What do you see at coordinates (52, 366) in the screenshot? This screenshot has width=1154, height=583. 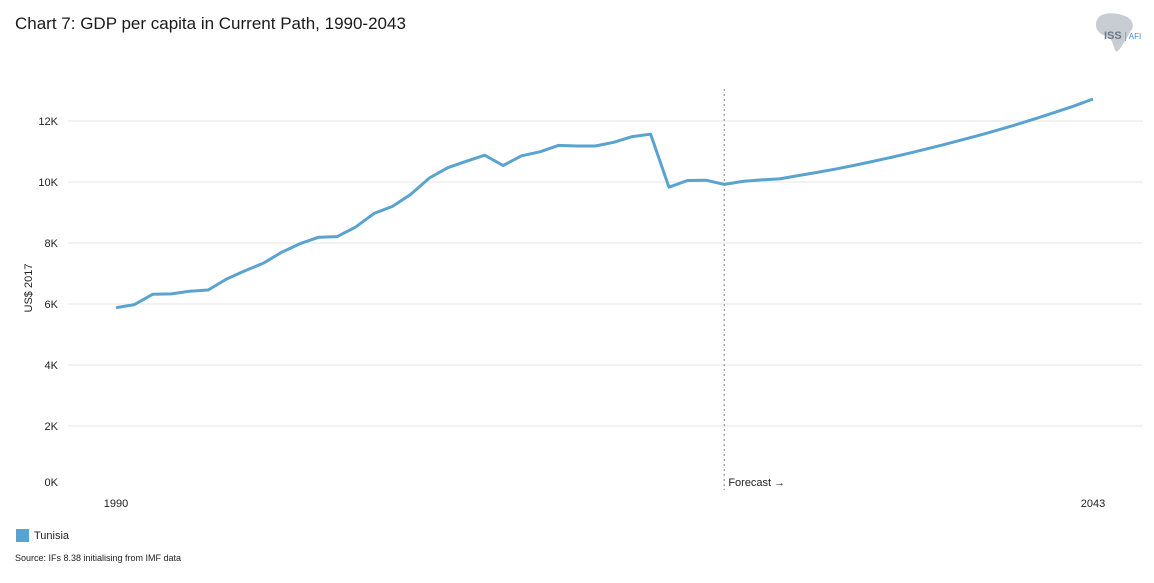 I see `y-tick-label: 4K` at bounding box center [52, 366].